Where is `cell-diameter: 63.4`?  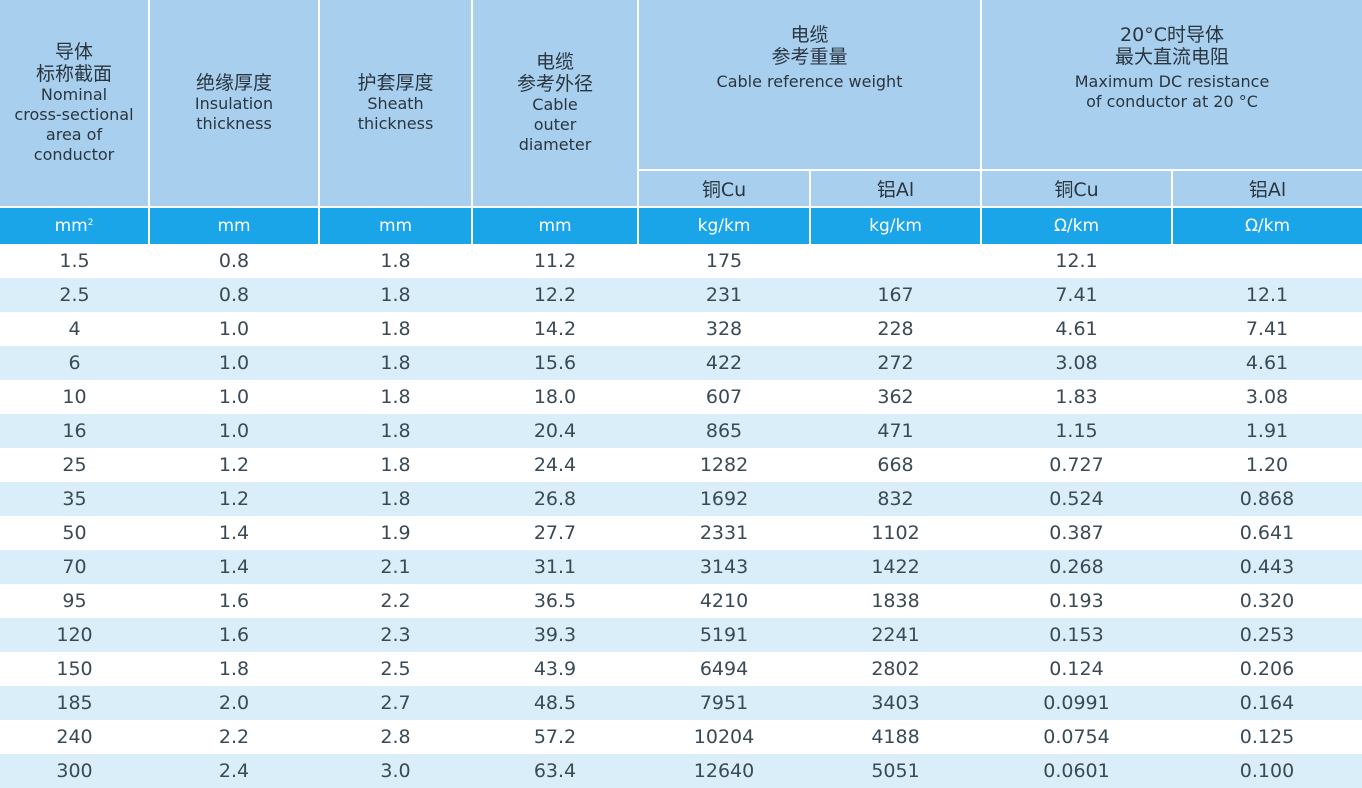
cell-diameter: 63.4 is located at coordinates (555, 771).